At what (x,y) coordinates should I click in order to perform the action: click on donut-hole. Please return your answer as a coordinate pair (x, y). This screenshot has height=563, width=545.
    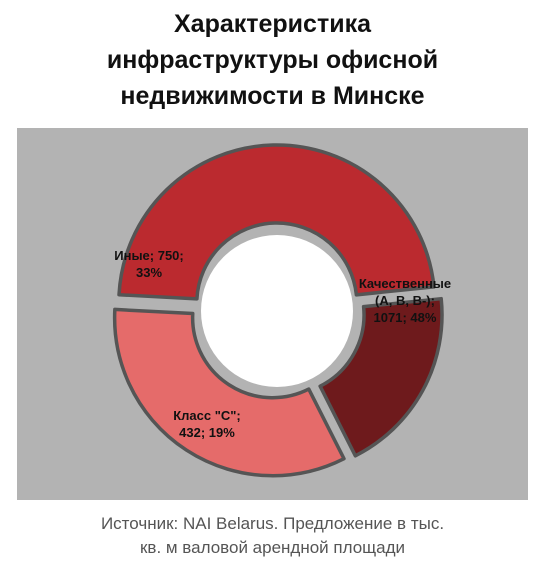
    Looking at the image, I should click on (277, 311).